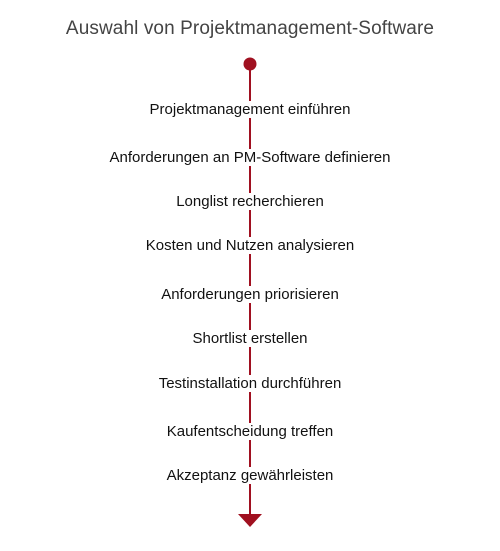 Image resolution: width=500 pixels, height=551 pixels. Describe the element at coordinates (250, 295) in the screenshot. I see `step-5: Anforderungen priorisieren` at that location.